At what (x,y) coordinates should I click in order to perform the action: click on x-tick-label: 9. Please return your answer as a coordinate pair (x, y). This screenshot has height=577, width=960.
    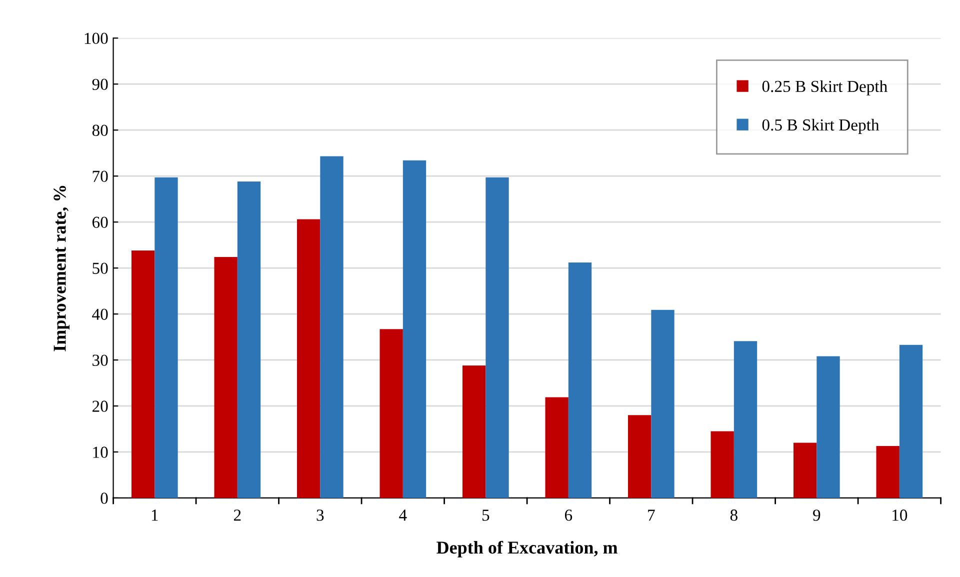
    Looking at the image, I should click on (816, 515).